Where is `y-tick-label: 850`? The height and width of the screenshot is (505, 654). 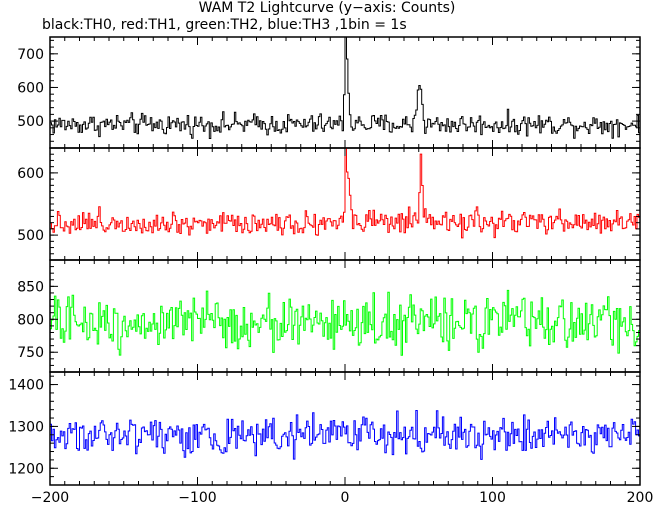
y-tick-label: 850 is located at coordinates (30, 287).